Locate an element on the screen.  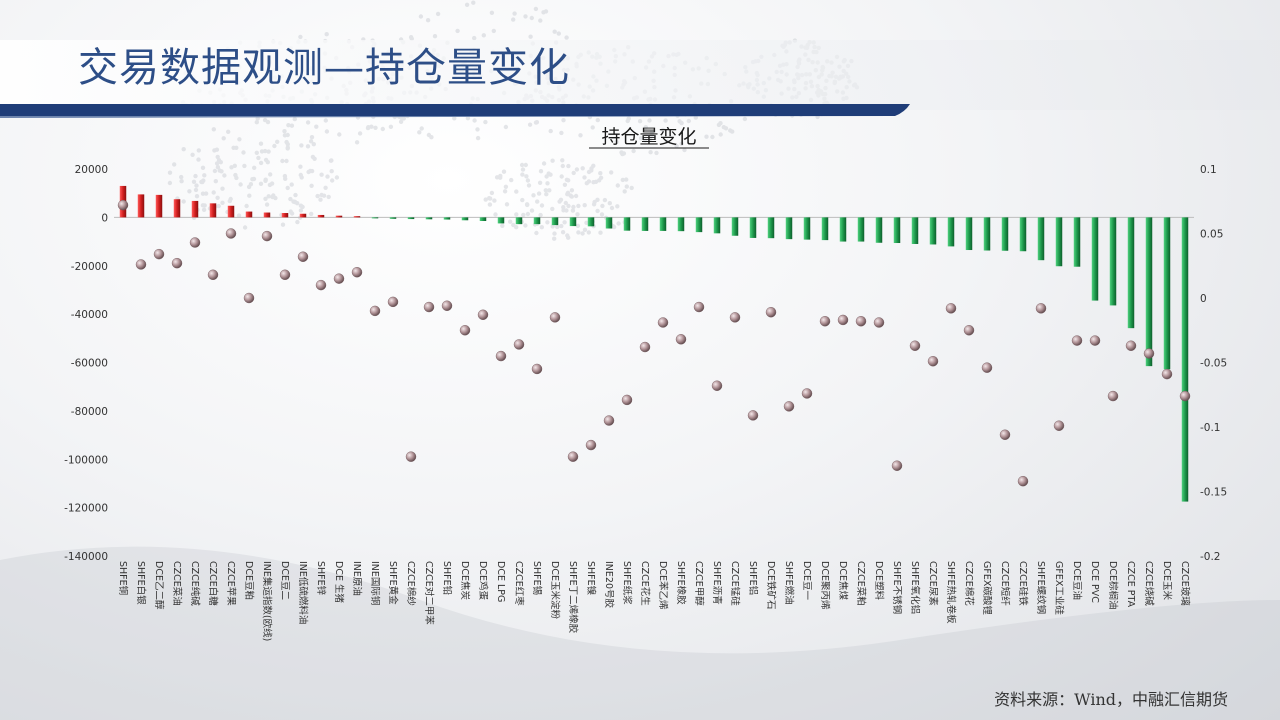
bar-DCE豆油 is located at coordinates (1077, 242).